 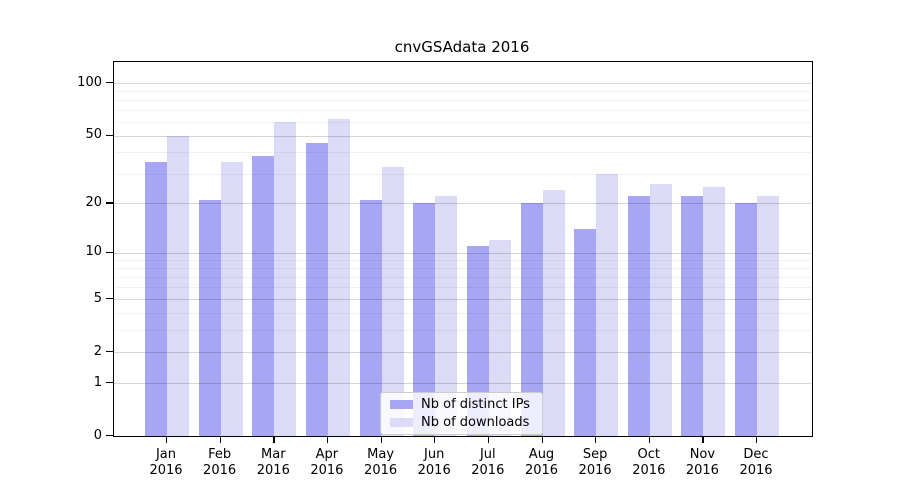 I want to click on x-tick-mark-oct, so click(x=649, y=440).